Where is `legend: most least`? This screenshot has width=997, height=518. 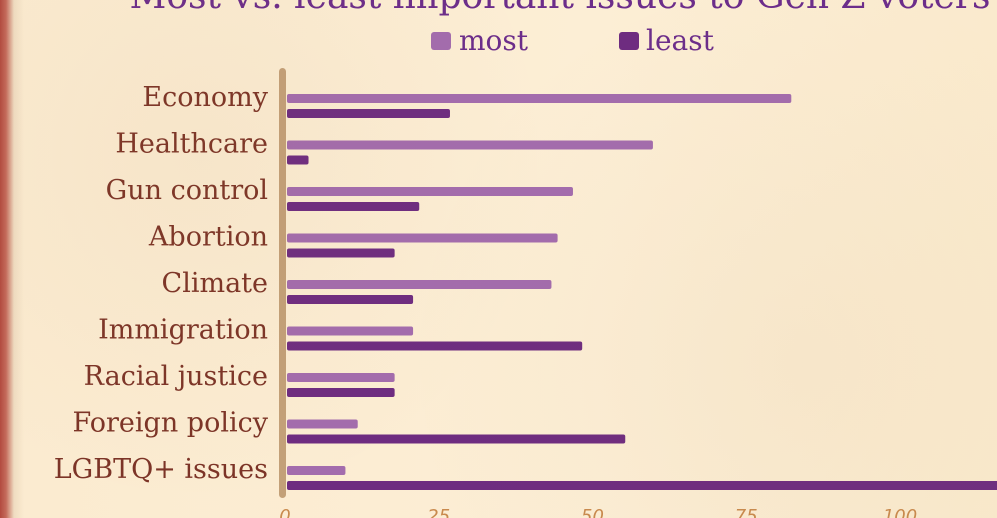
legend: most least is located at coordinates (573, 40).